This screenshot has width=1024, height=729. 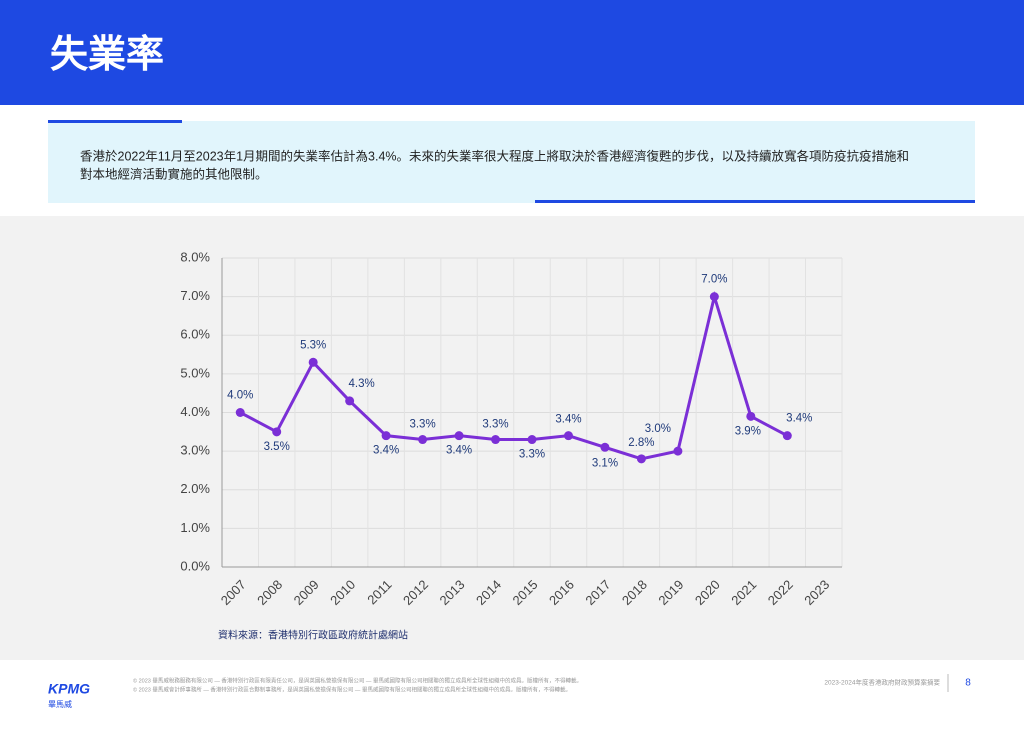 I want to click on data-label: 2.8%, so click(x=641, y=443).